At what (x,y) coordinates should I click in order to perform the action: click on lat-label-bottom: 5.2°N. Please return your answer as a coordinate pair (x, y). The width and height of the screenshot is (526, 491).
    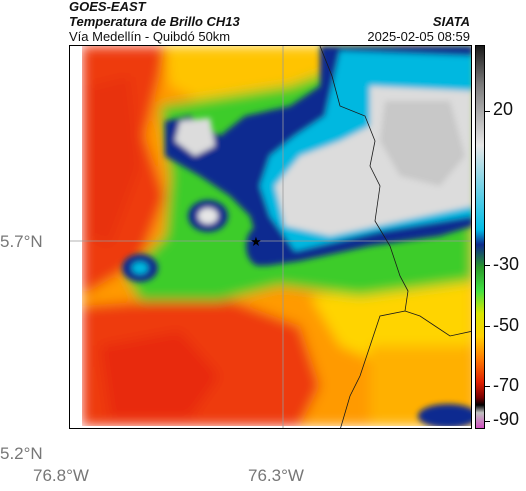
    Looking at the image, I should click on (21, 453).